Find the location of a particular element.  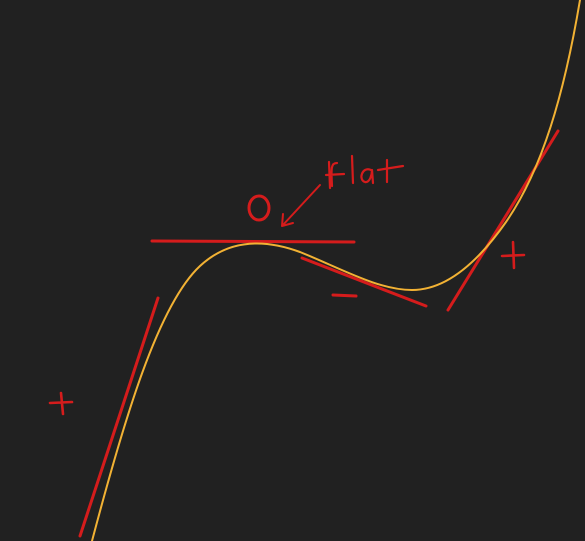

tangent-line-middle is located at coordinates (364, 282).